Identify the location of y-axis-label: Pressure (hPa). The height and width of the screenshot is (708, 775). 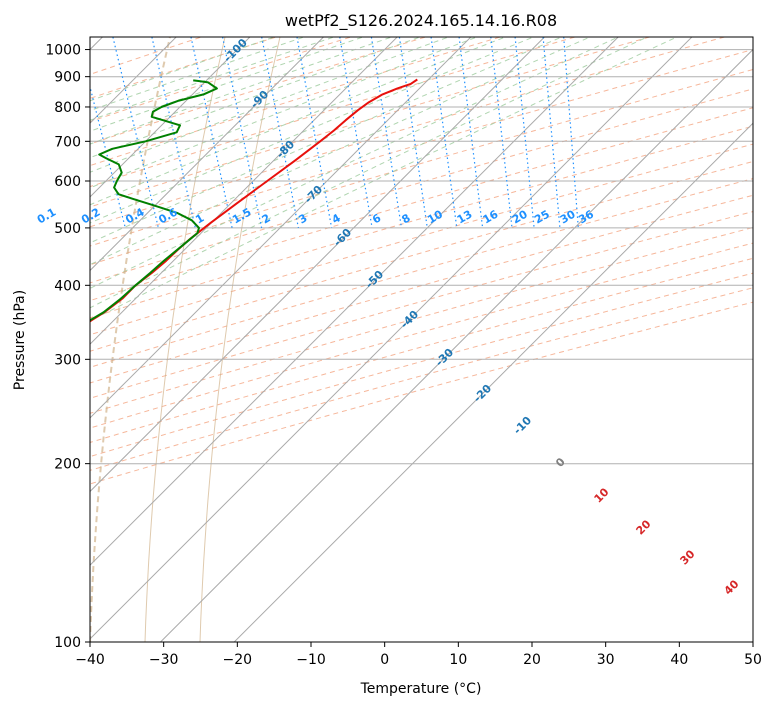
(20, 340).